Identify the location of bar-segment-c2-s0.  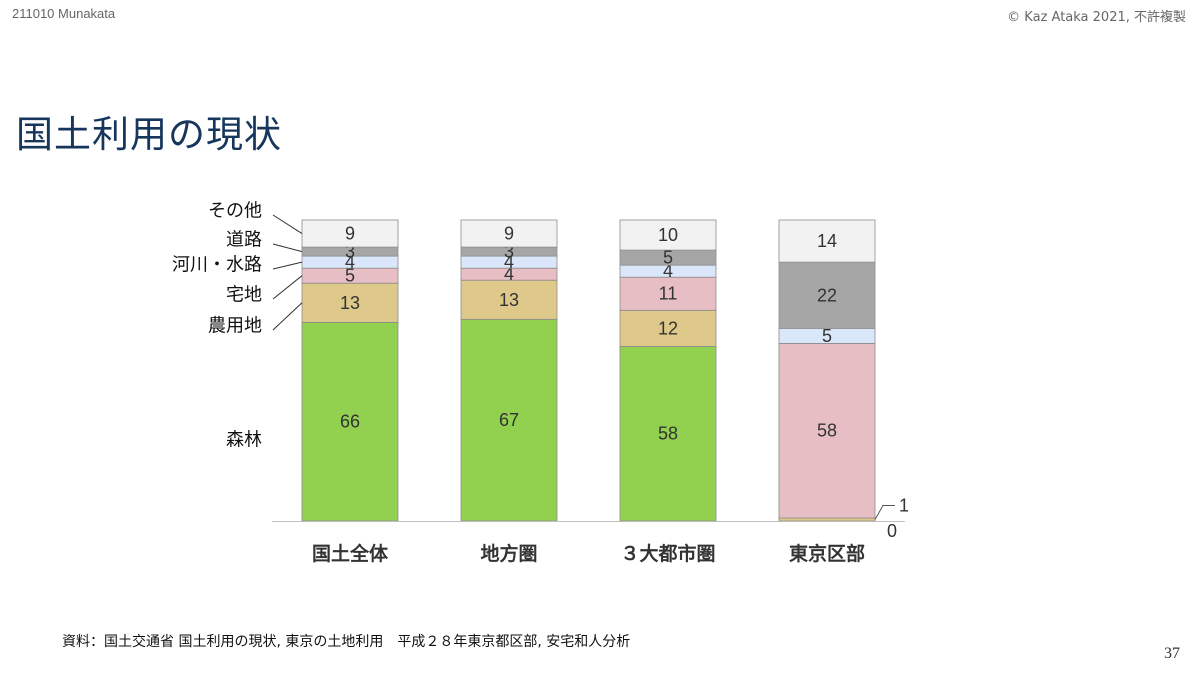
(668, 434).